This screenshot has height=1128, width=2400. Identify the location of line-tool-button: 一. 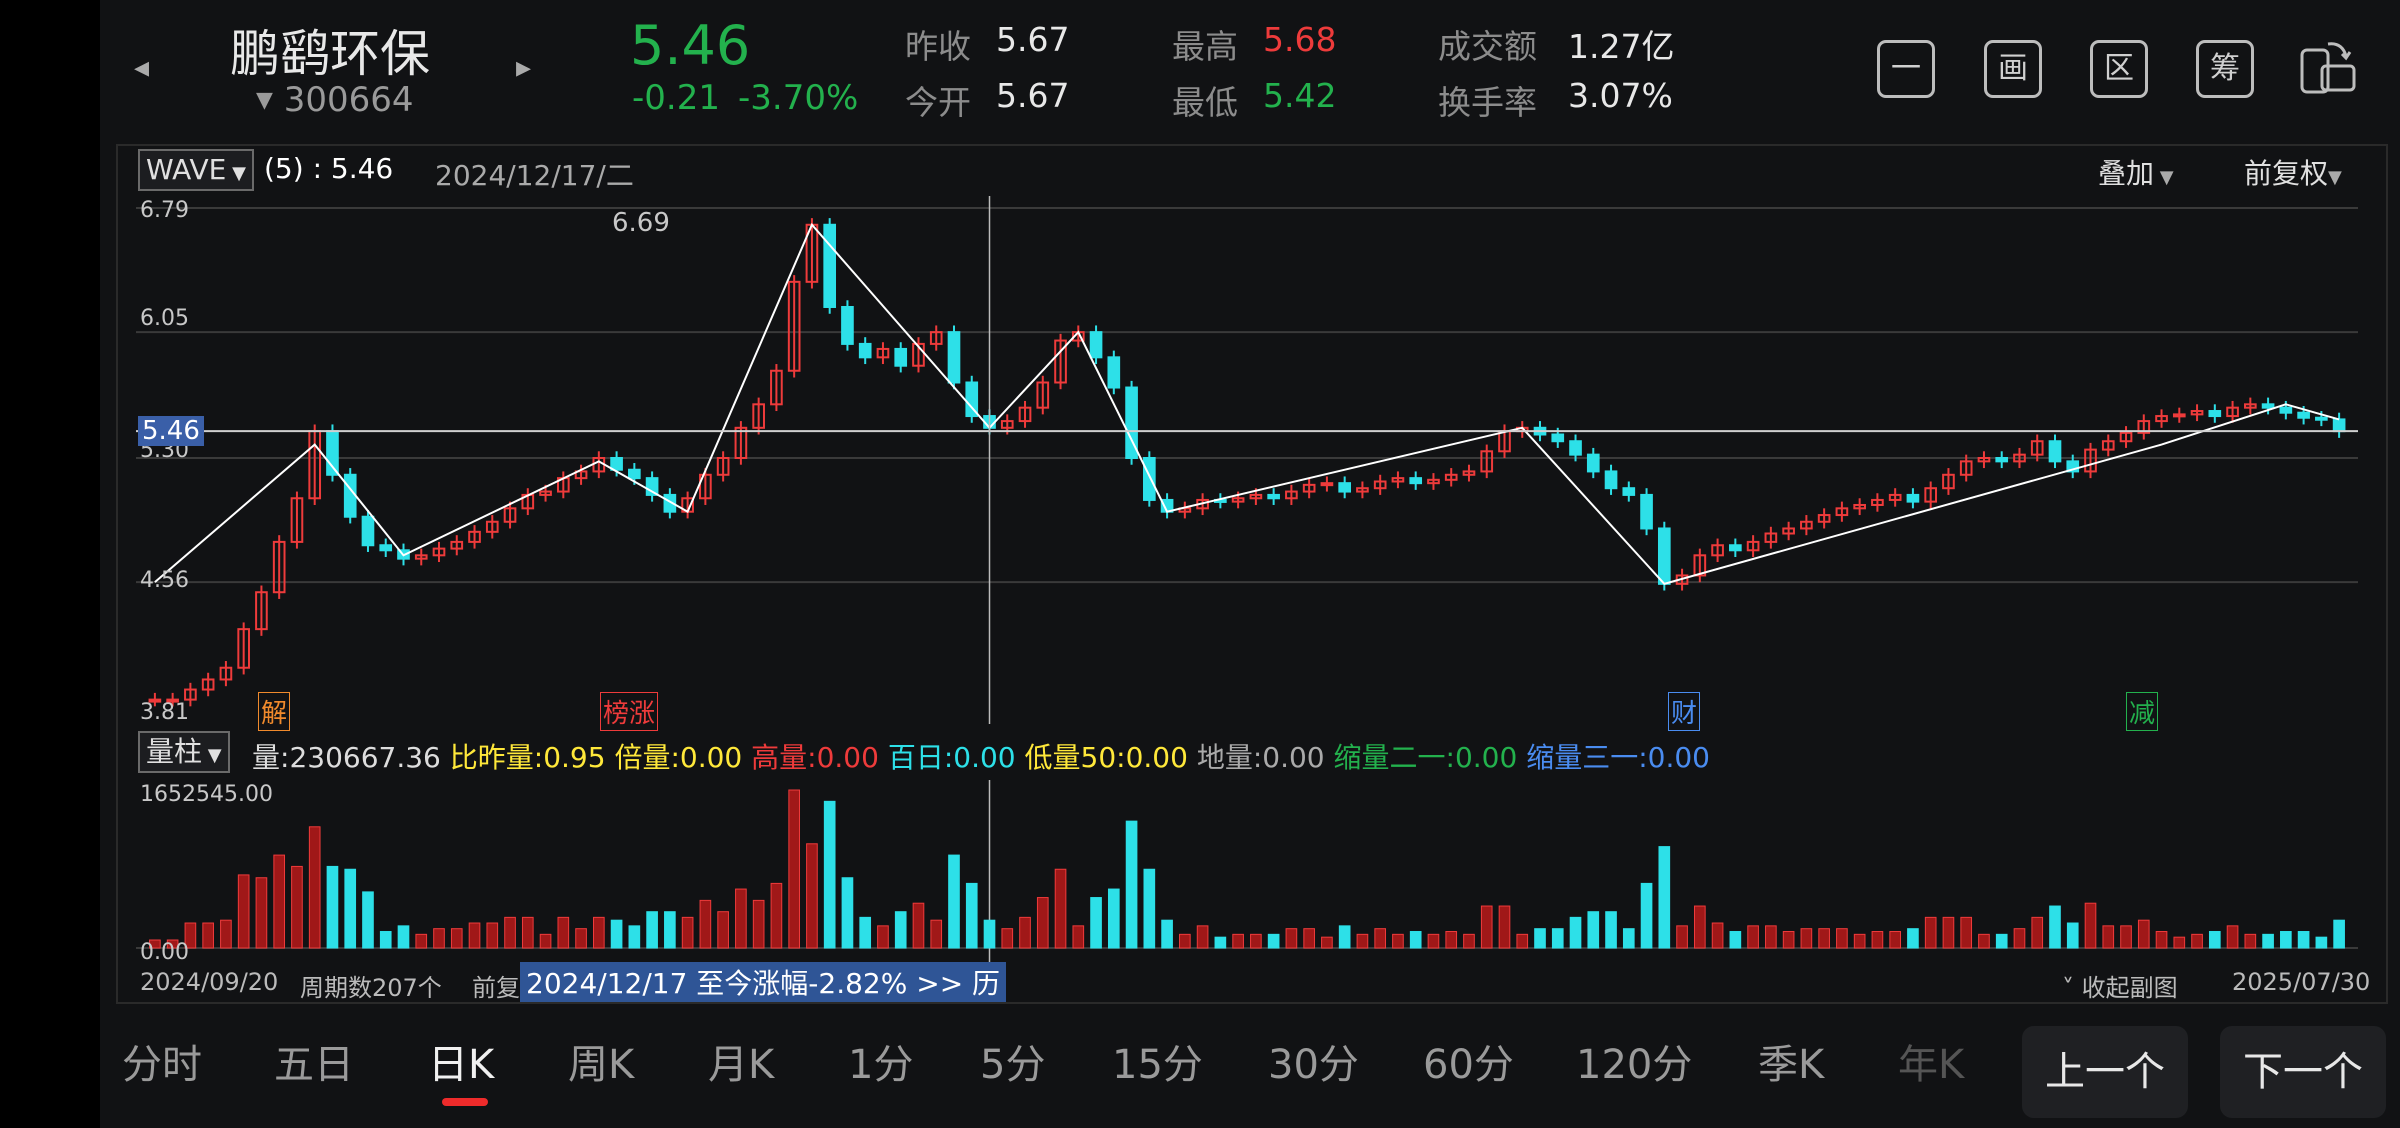
(1906, 69).